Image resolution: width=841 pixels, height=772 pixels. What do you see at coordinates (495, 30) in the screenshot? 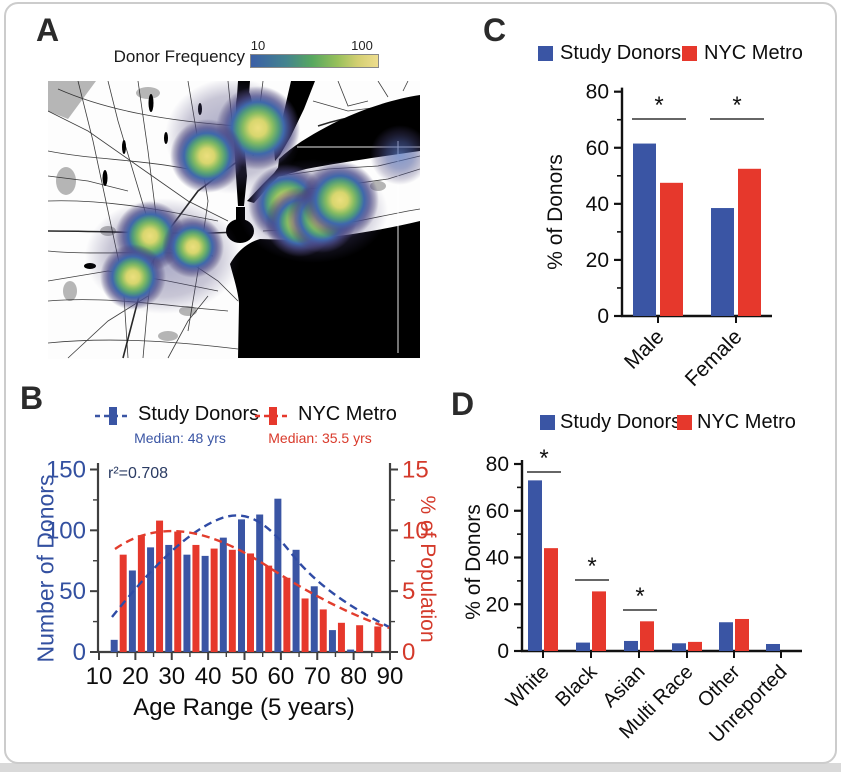
I see `panel-c-label: C` at bounding box center [495, 30].